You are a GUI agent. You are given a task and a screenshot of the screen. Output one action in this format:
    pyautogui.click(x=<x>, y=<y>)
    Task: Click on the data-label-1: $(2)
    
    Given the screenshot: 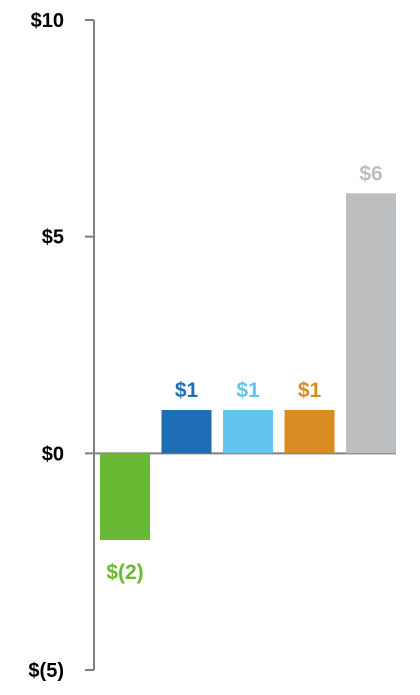 What is the action you would take?
    pyautogui.click(x=124, y=572)
    